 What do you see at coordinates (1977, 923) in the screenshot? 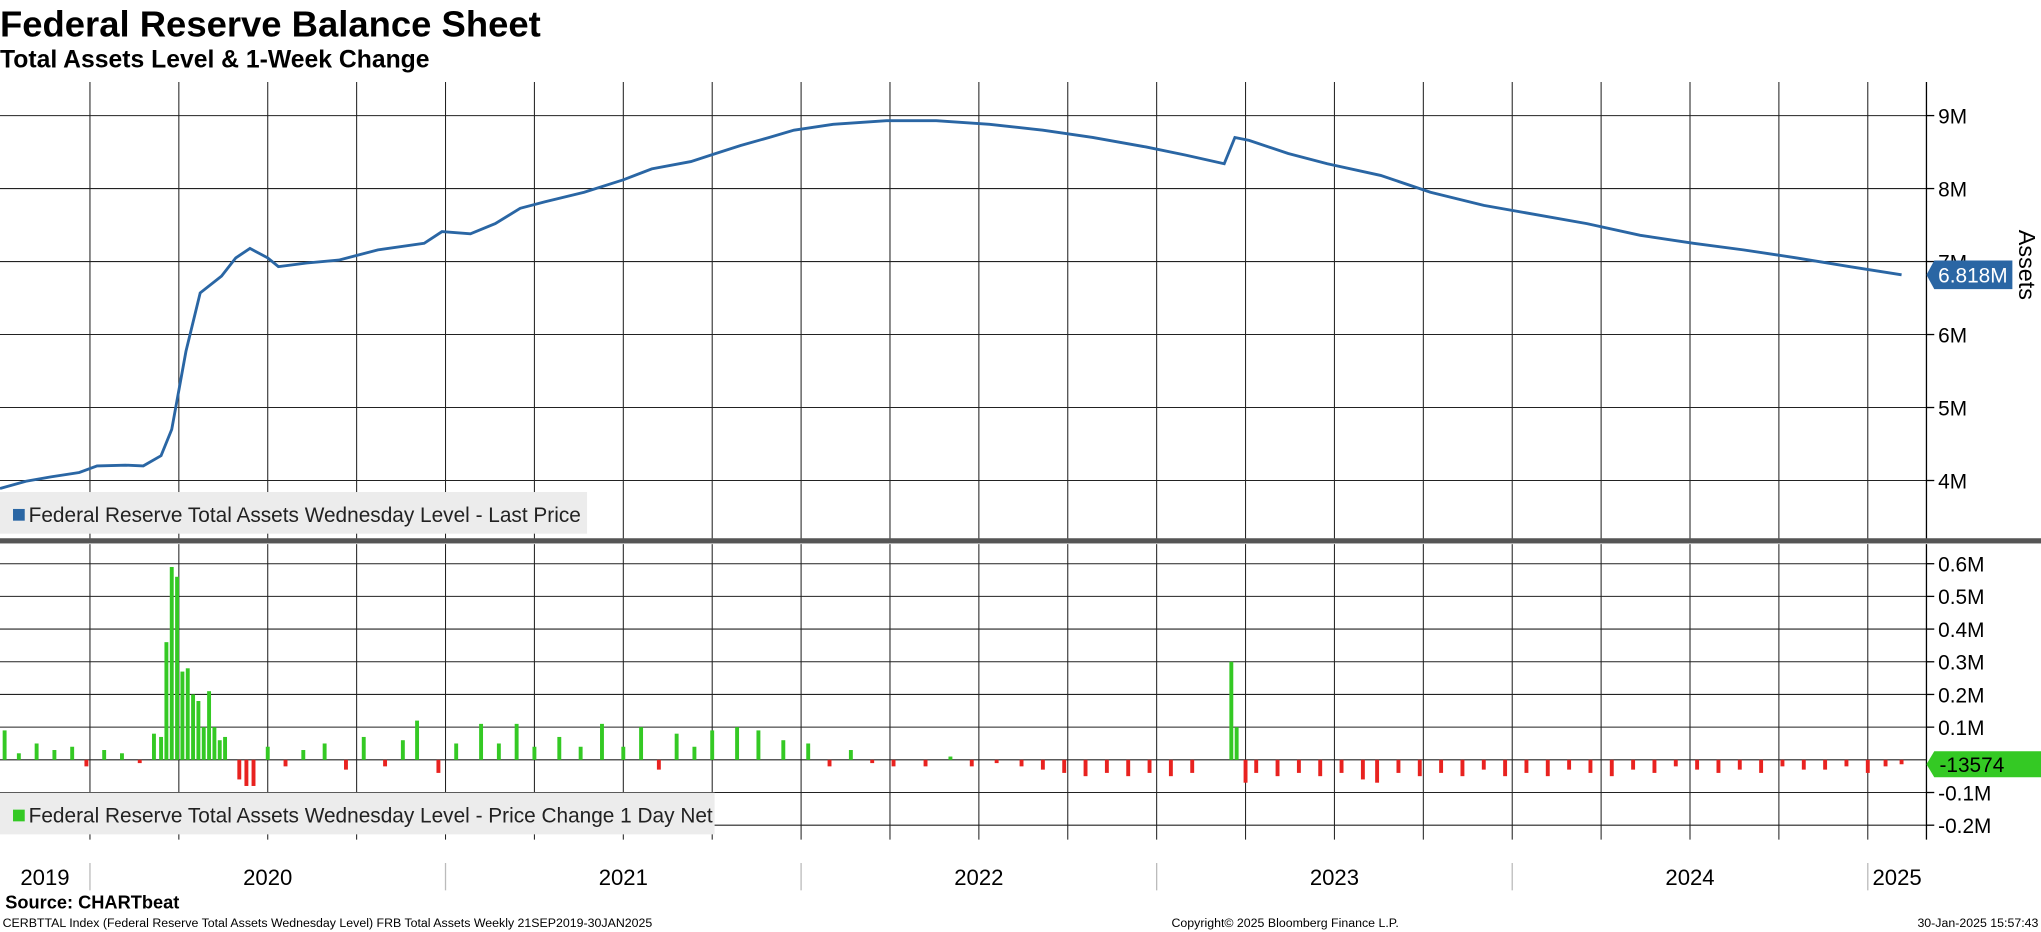
I see `footer-right: 30-Jan-2025 15:57:43` at bounding box center [1977, 923].